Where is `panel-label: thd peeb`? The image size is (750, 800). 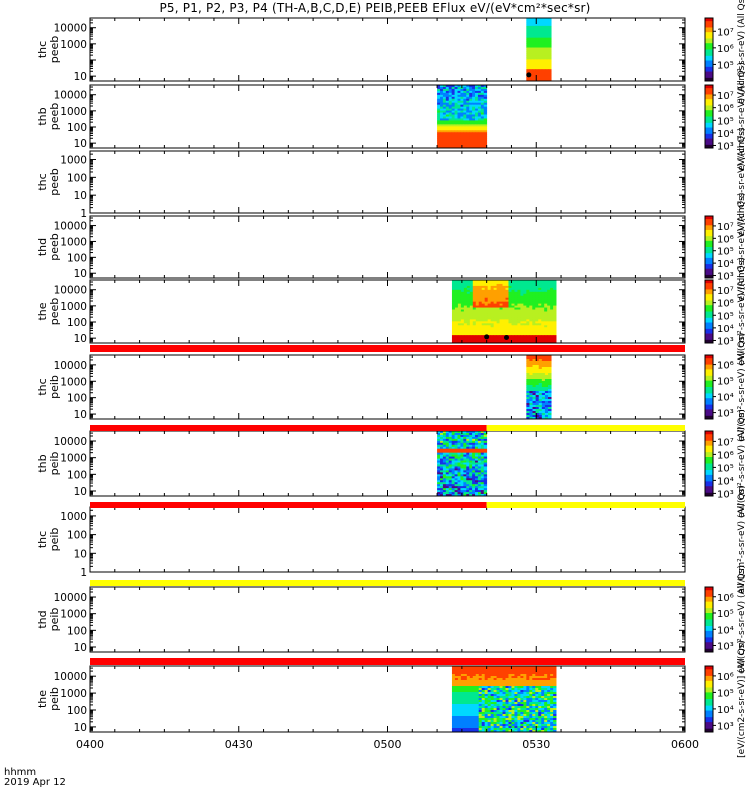 panel-label: thd peeb is located at coordinates (48, 247).